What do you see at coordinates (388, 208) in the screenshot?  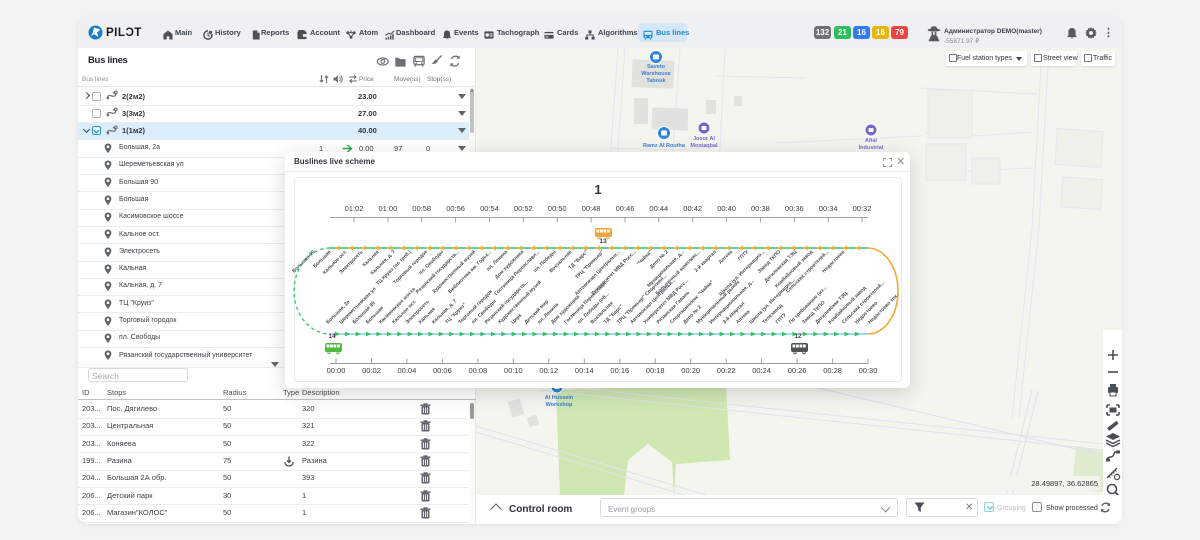 I see `svg-text: 01:00` at bounding box center [388, 208].